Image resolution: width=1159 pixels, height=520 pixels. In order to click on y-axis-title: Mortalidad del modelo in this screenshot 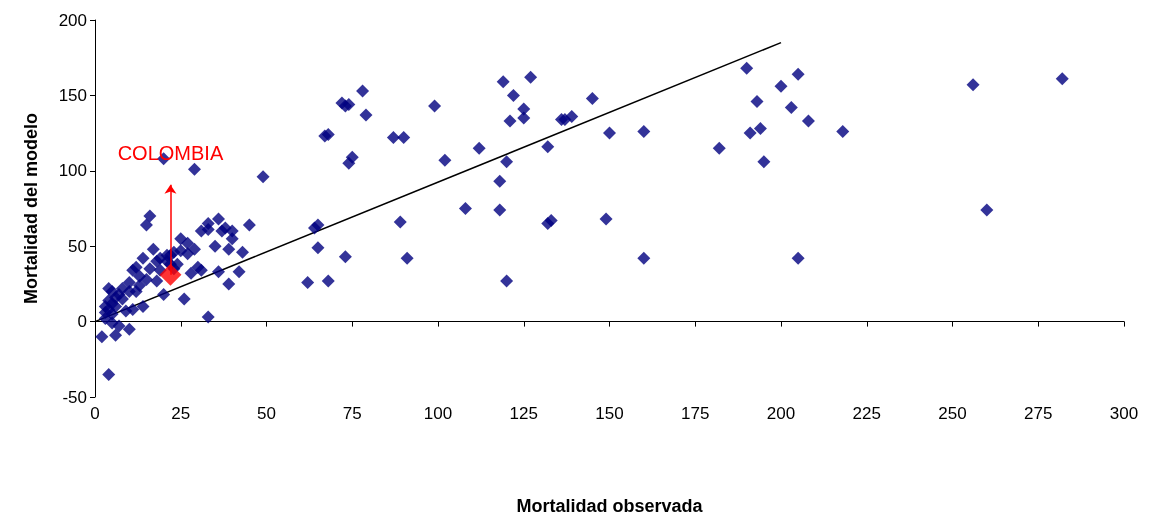, I will do `click(31, 208)`.